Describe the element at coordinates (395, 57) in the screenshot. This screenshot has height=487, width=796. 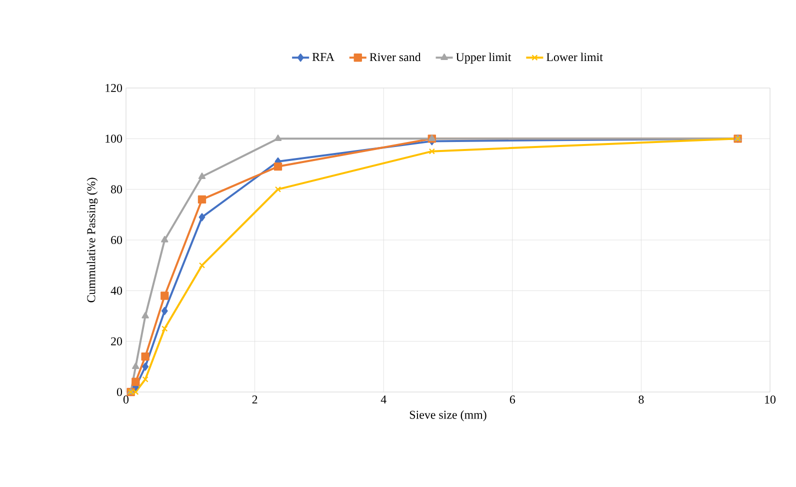
I see `legend-label: River sand` at that location.